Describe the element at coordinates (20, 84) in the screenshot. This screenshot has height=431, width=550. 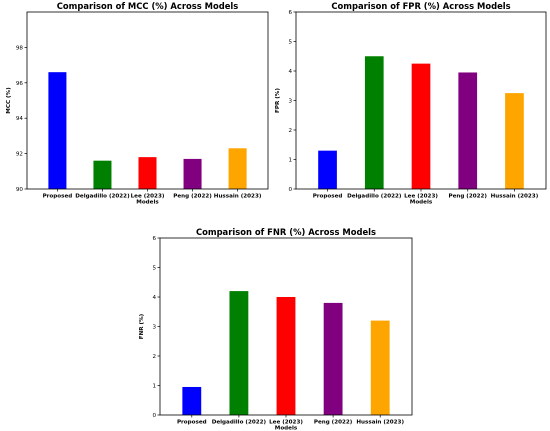
I see `y-tick-label: 96` at that location.